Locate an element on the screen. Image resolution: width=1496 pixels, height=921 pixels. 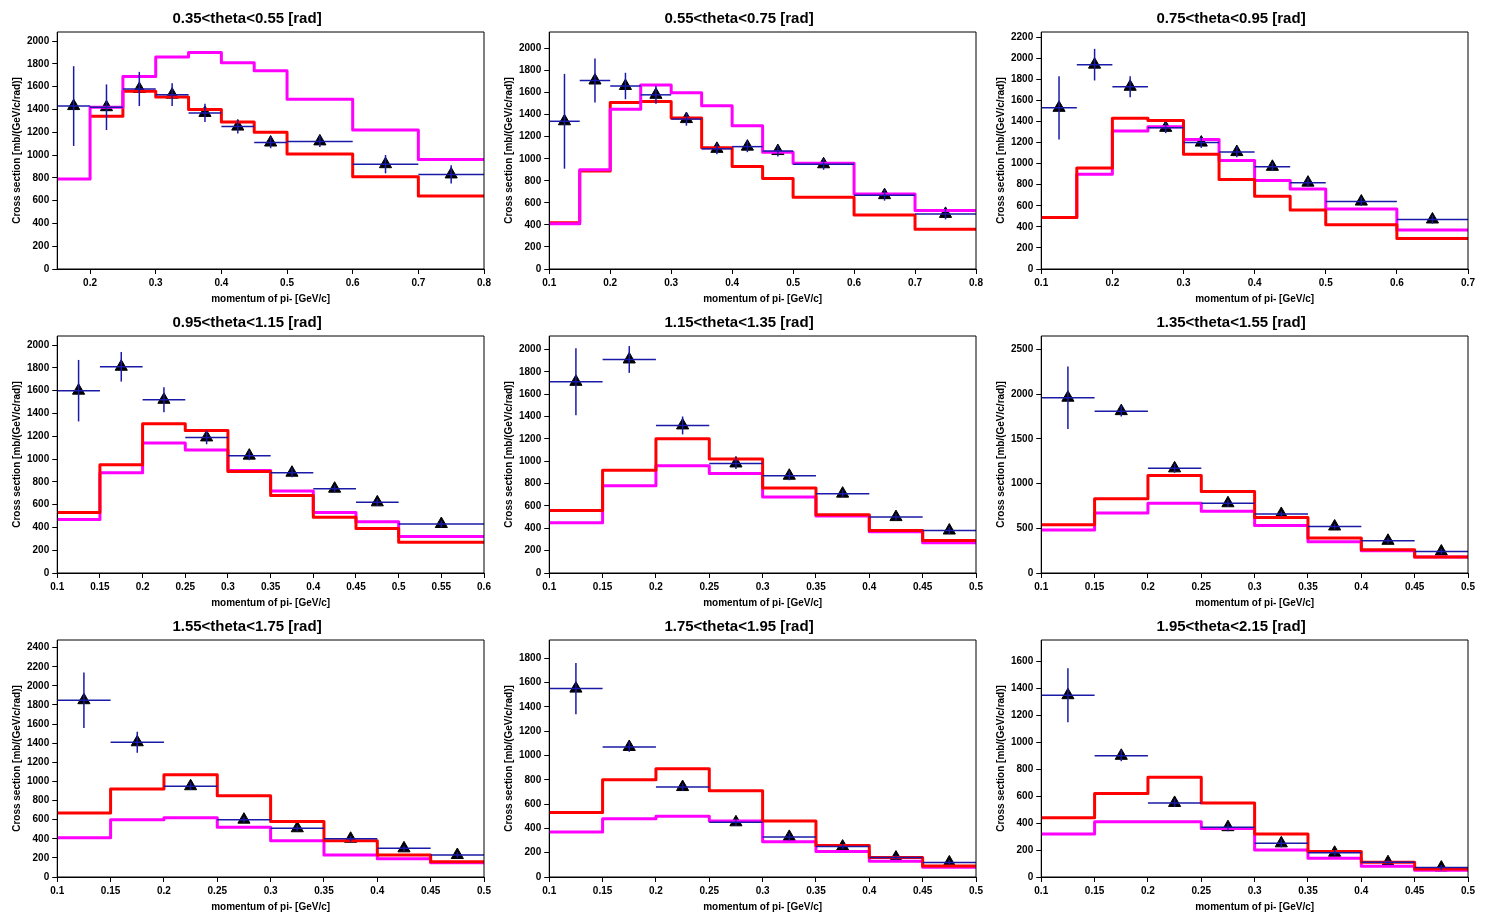
chart-title: 1.95<theta<2.15 [rad] is located at coordinates (1231, 626).